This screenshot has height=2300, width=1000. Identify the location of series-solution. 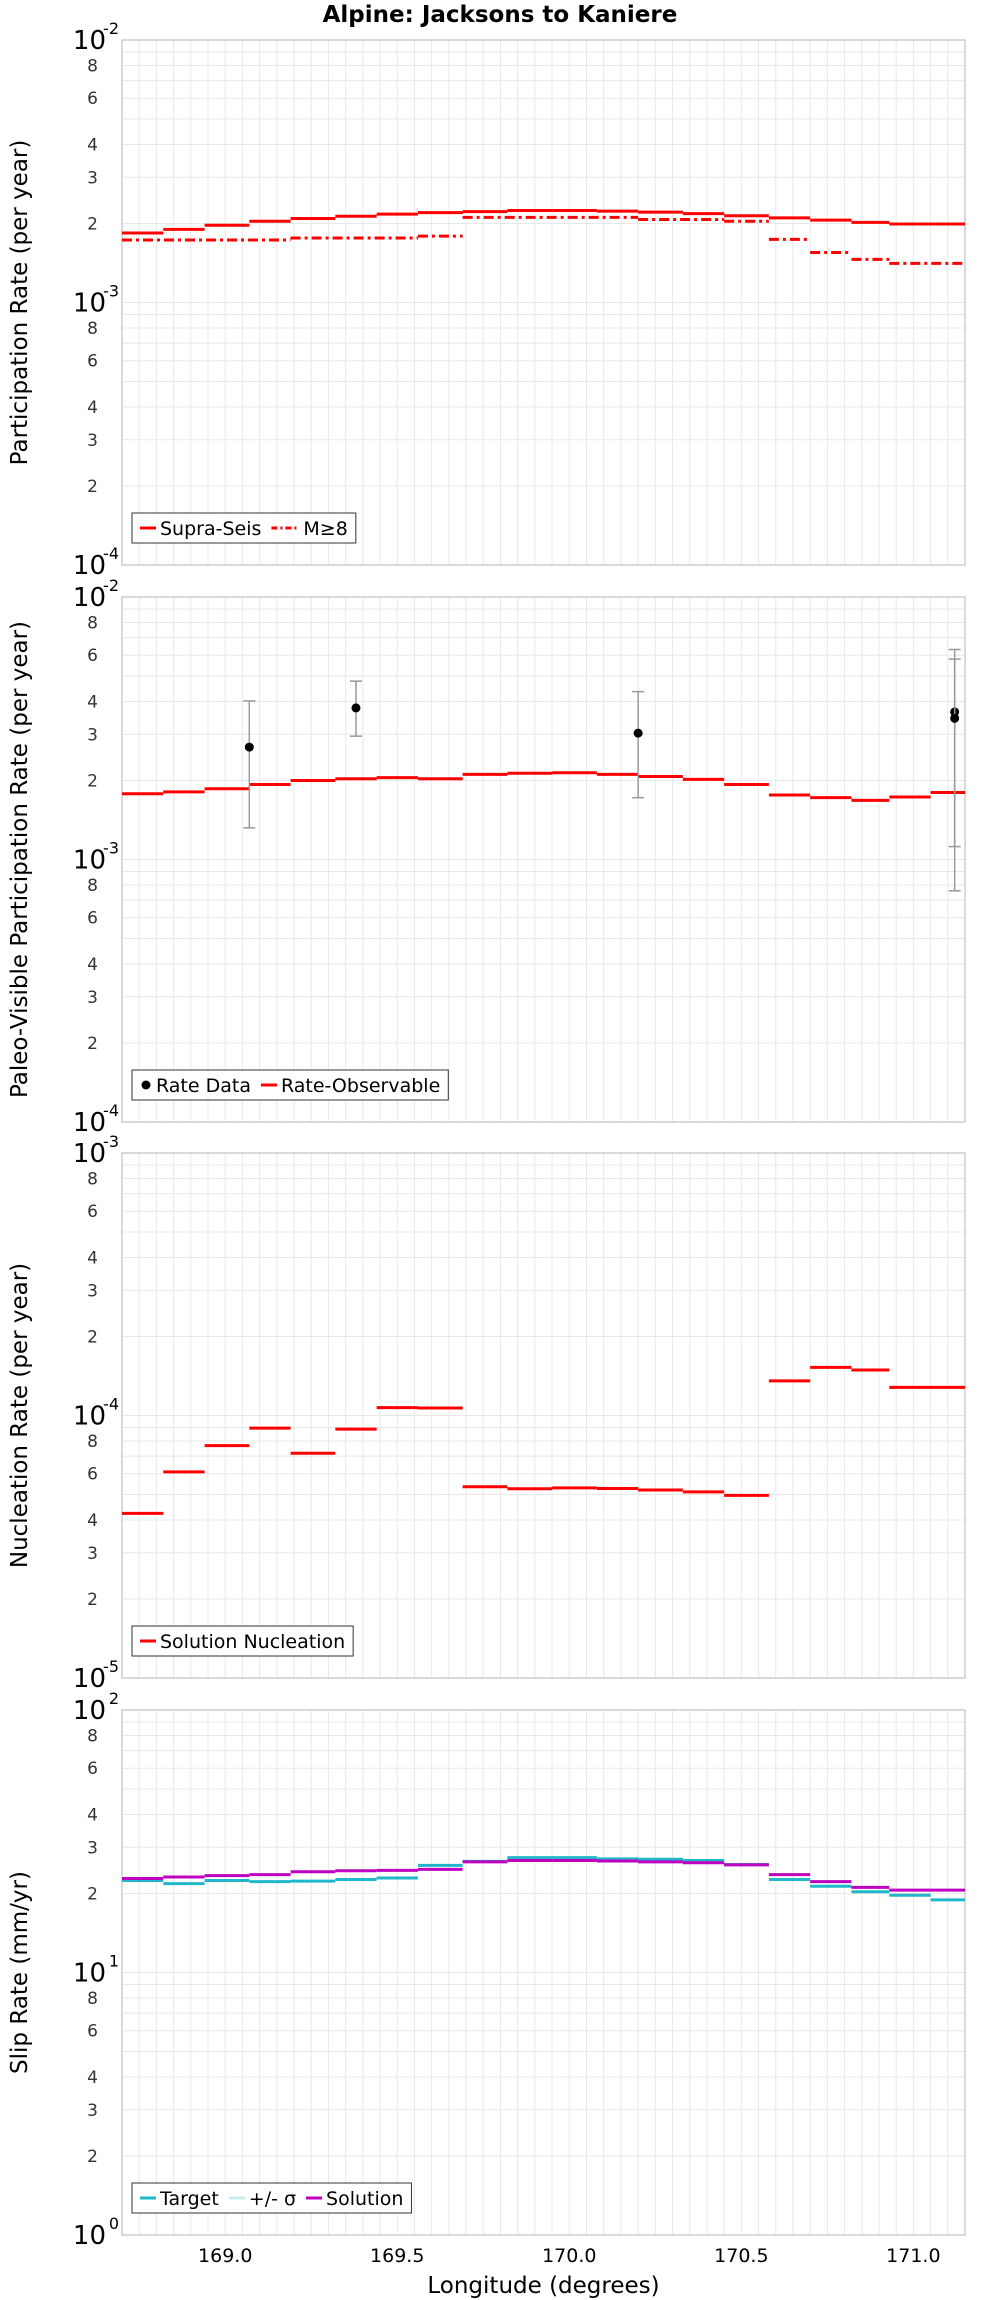
(543, 1875).